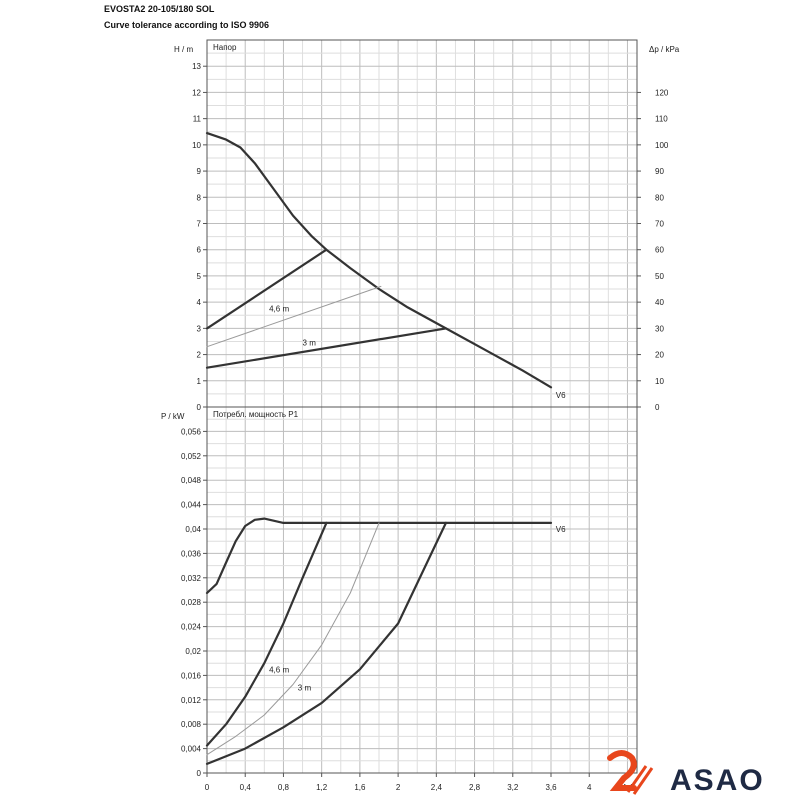  I want to click on logo-text: ASAO, so click(717, 780).